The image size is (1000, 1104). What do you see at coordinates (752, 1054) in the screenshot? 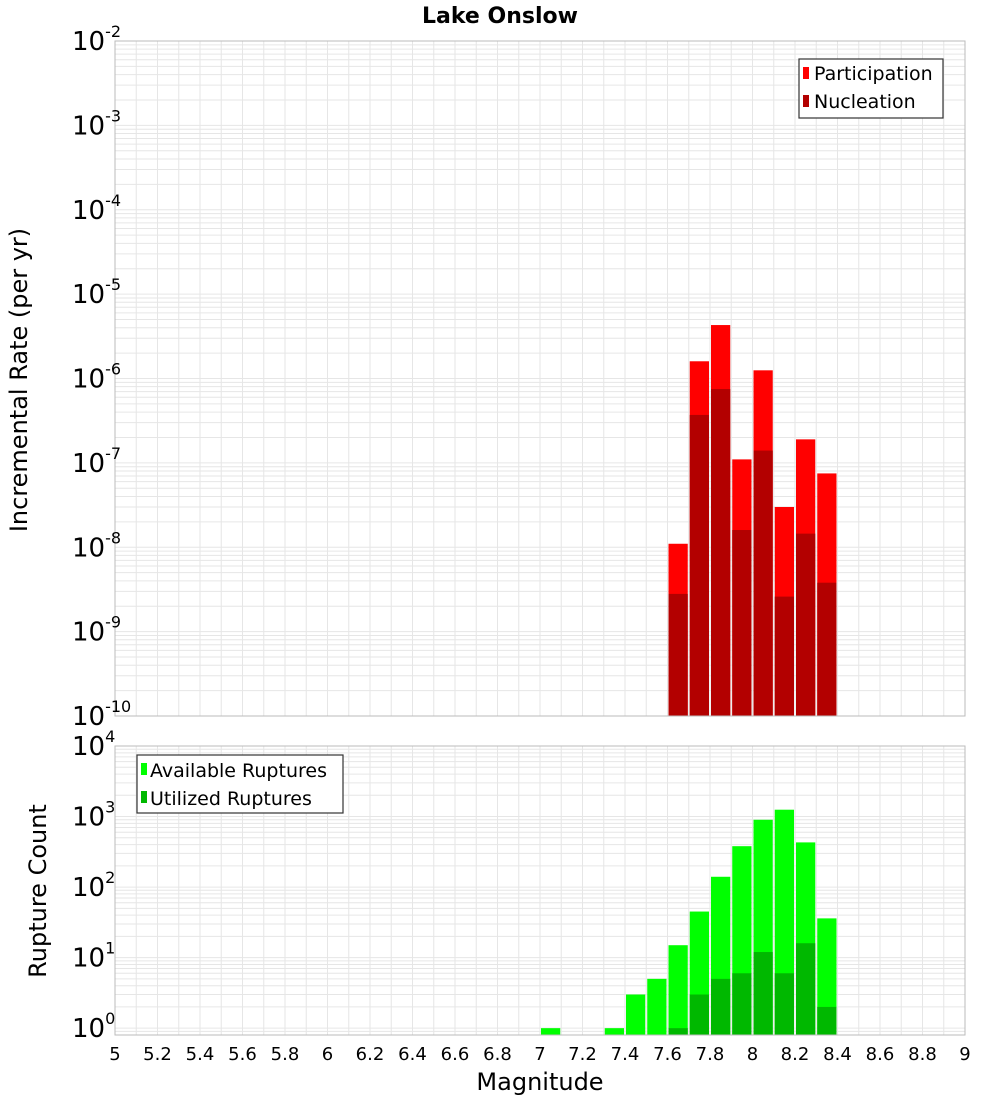
I see `x-tick-label: 8` at bounding box center [752, 1054].